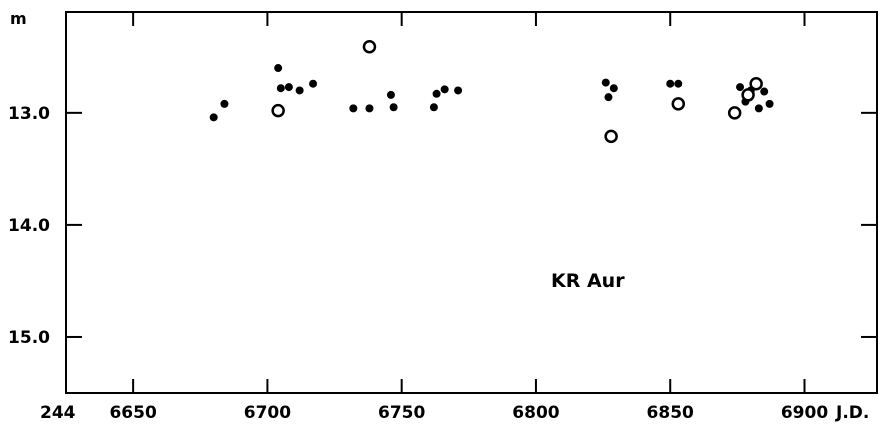 This screenshot has height=429, width=882. Describe the element at coordinates (401, 413) in the screenshot. I see `x-tick-label: 6750` at that location.